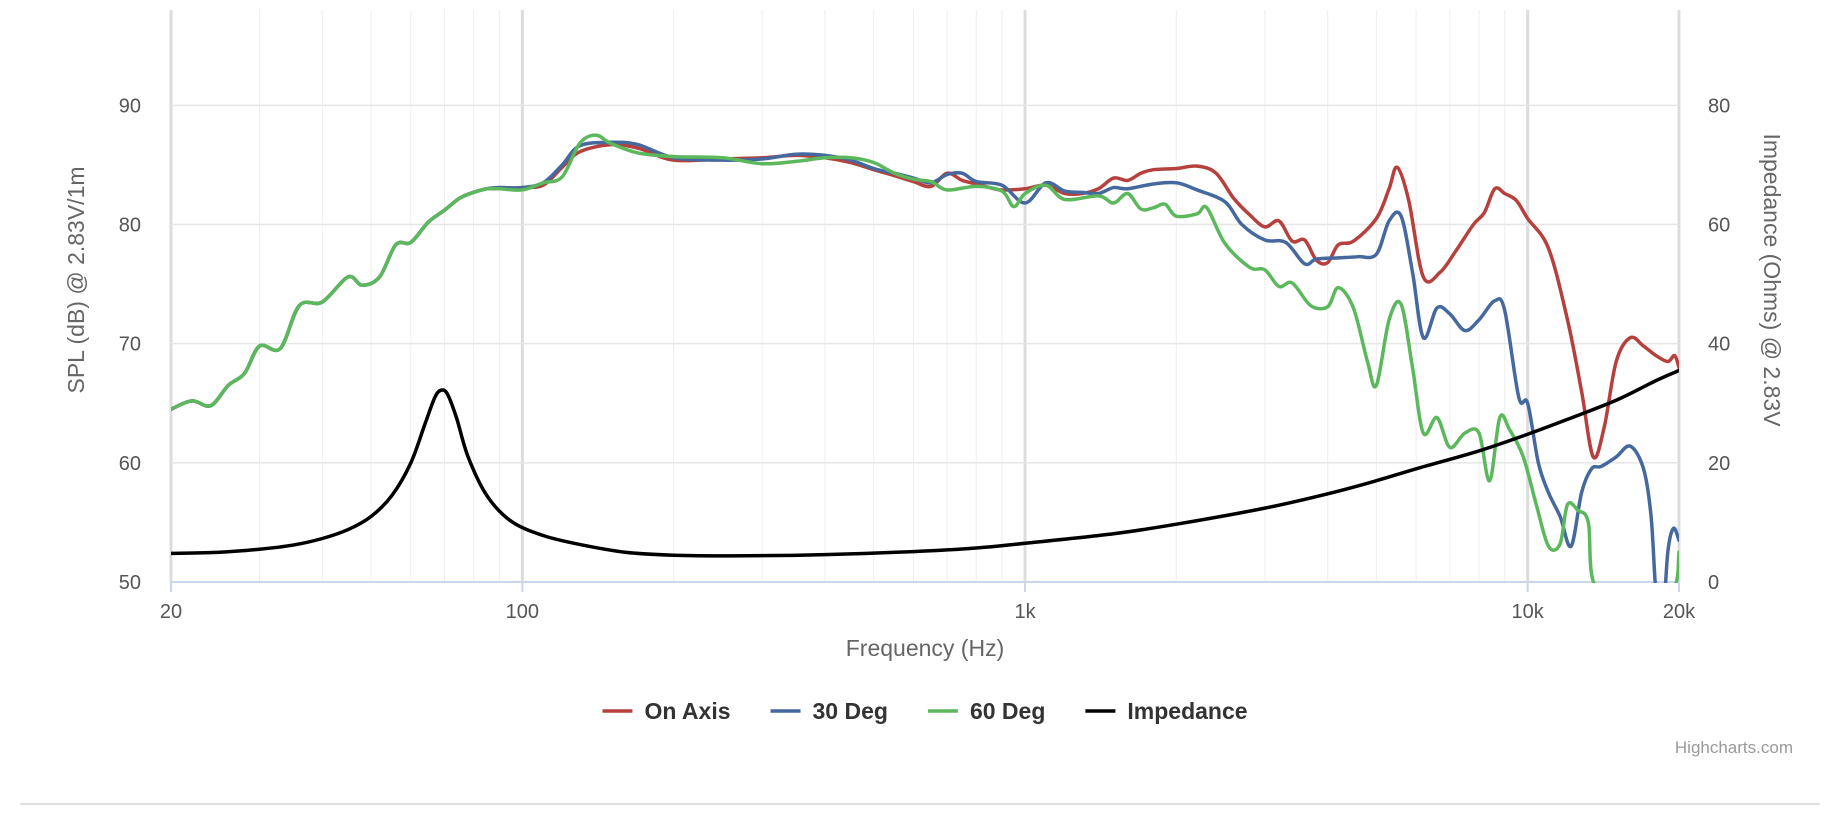  I want to click on x-tick-label: 1k, so click(1025, 612).